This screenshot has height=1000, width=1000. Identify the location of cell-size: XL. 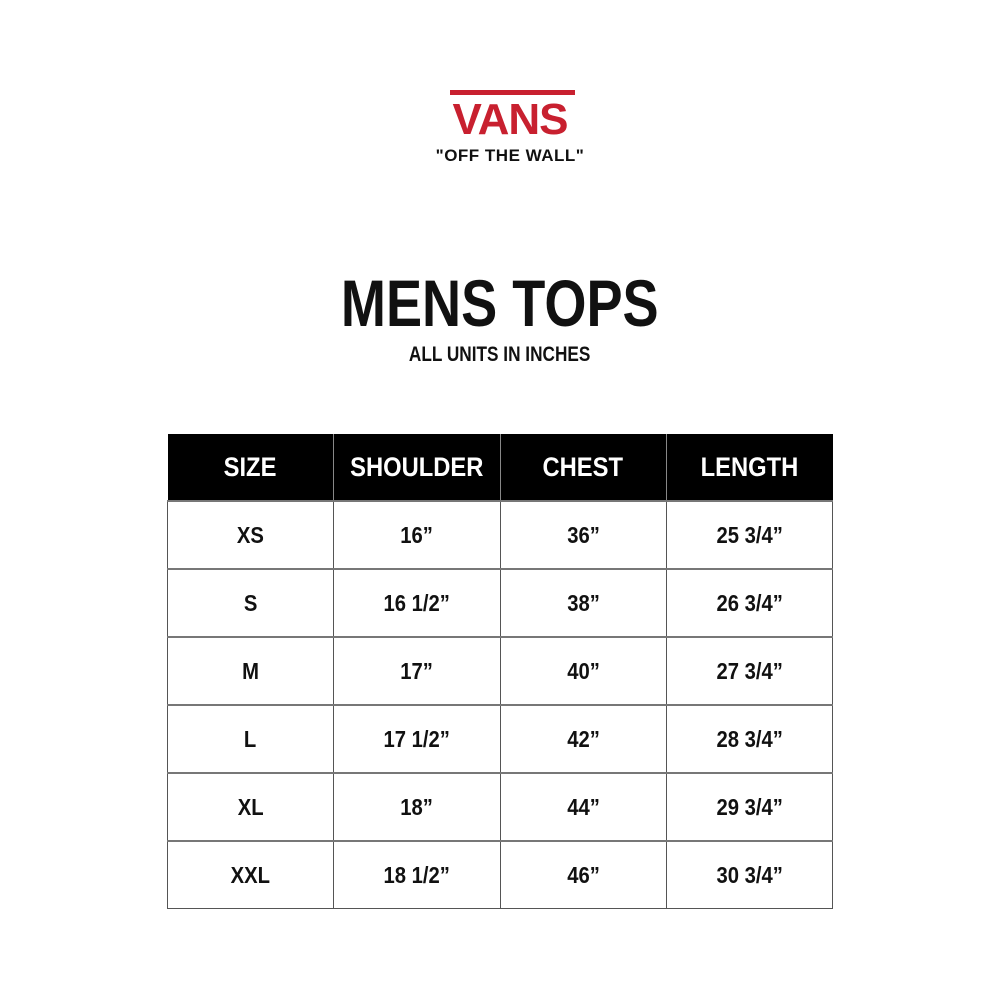
(250, 807).